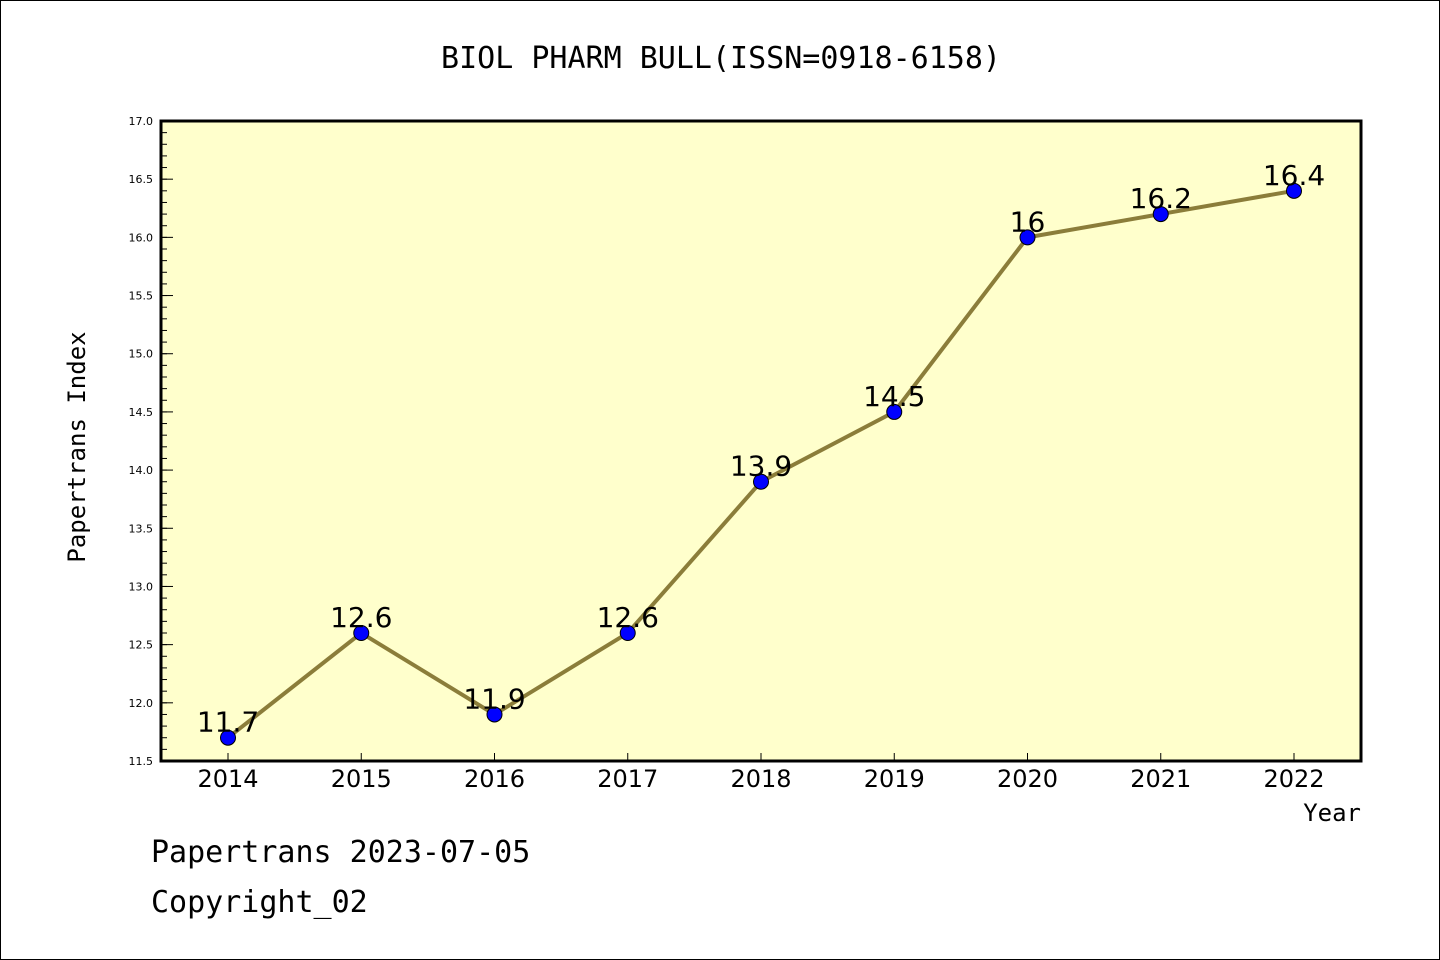 Image resolution: width=1440 pixels, height=960 pixels. What do you see at coordinates (141, 179) in the screenshot?
I see `y-tick-label: 16.5` at bounding box center [141, 179].